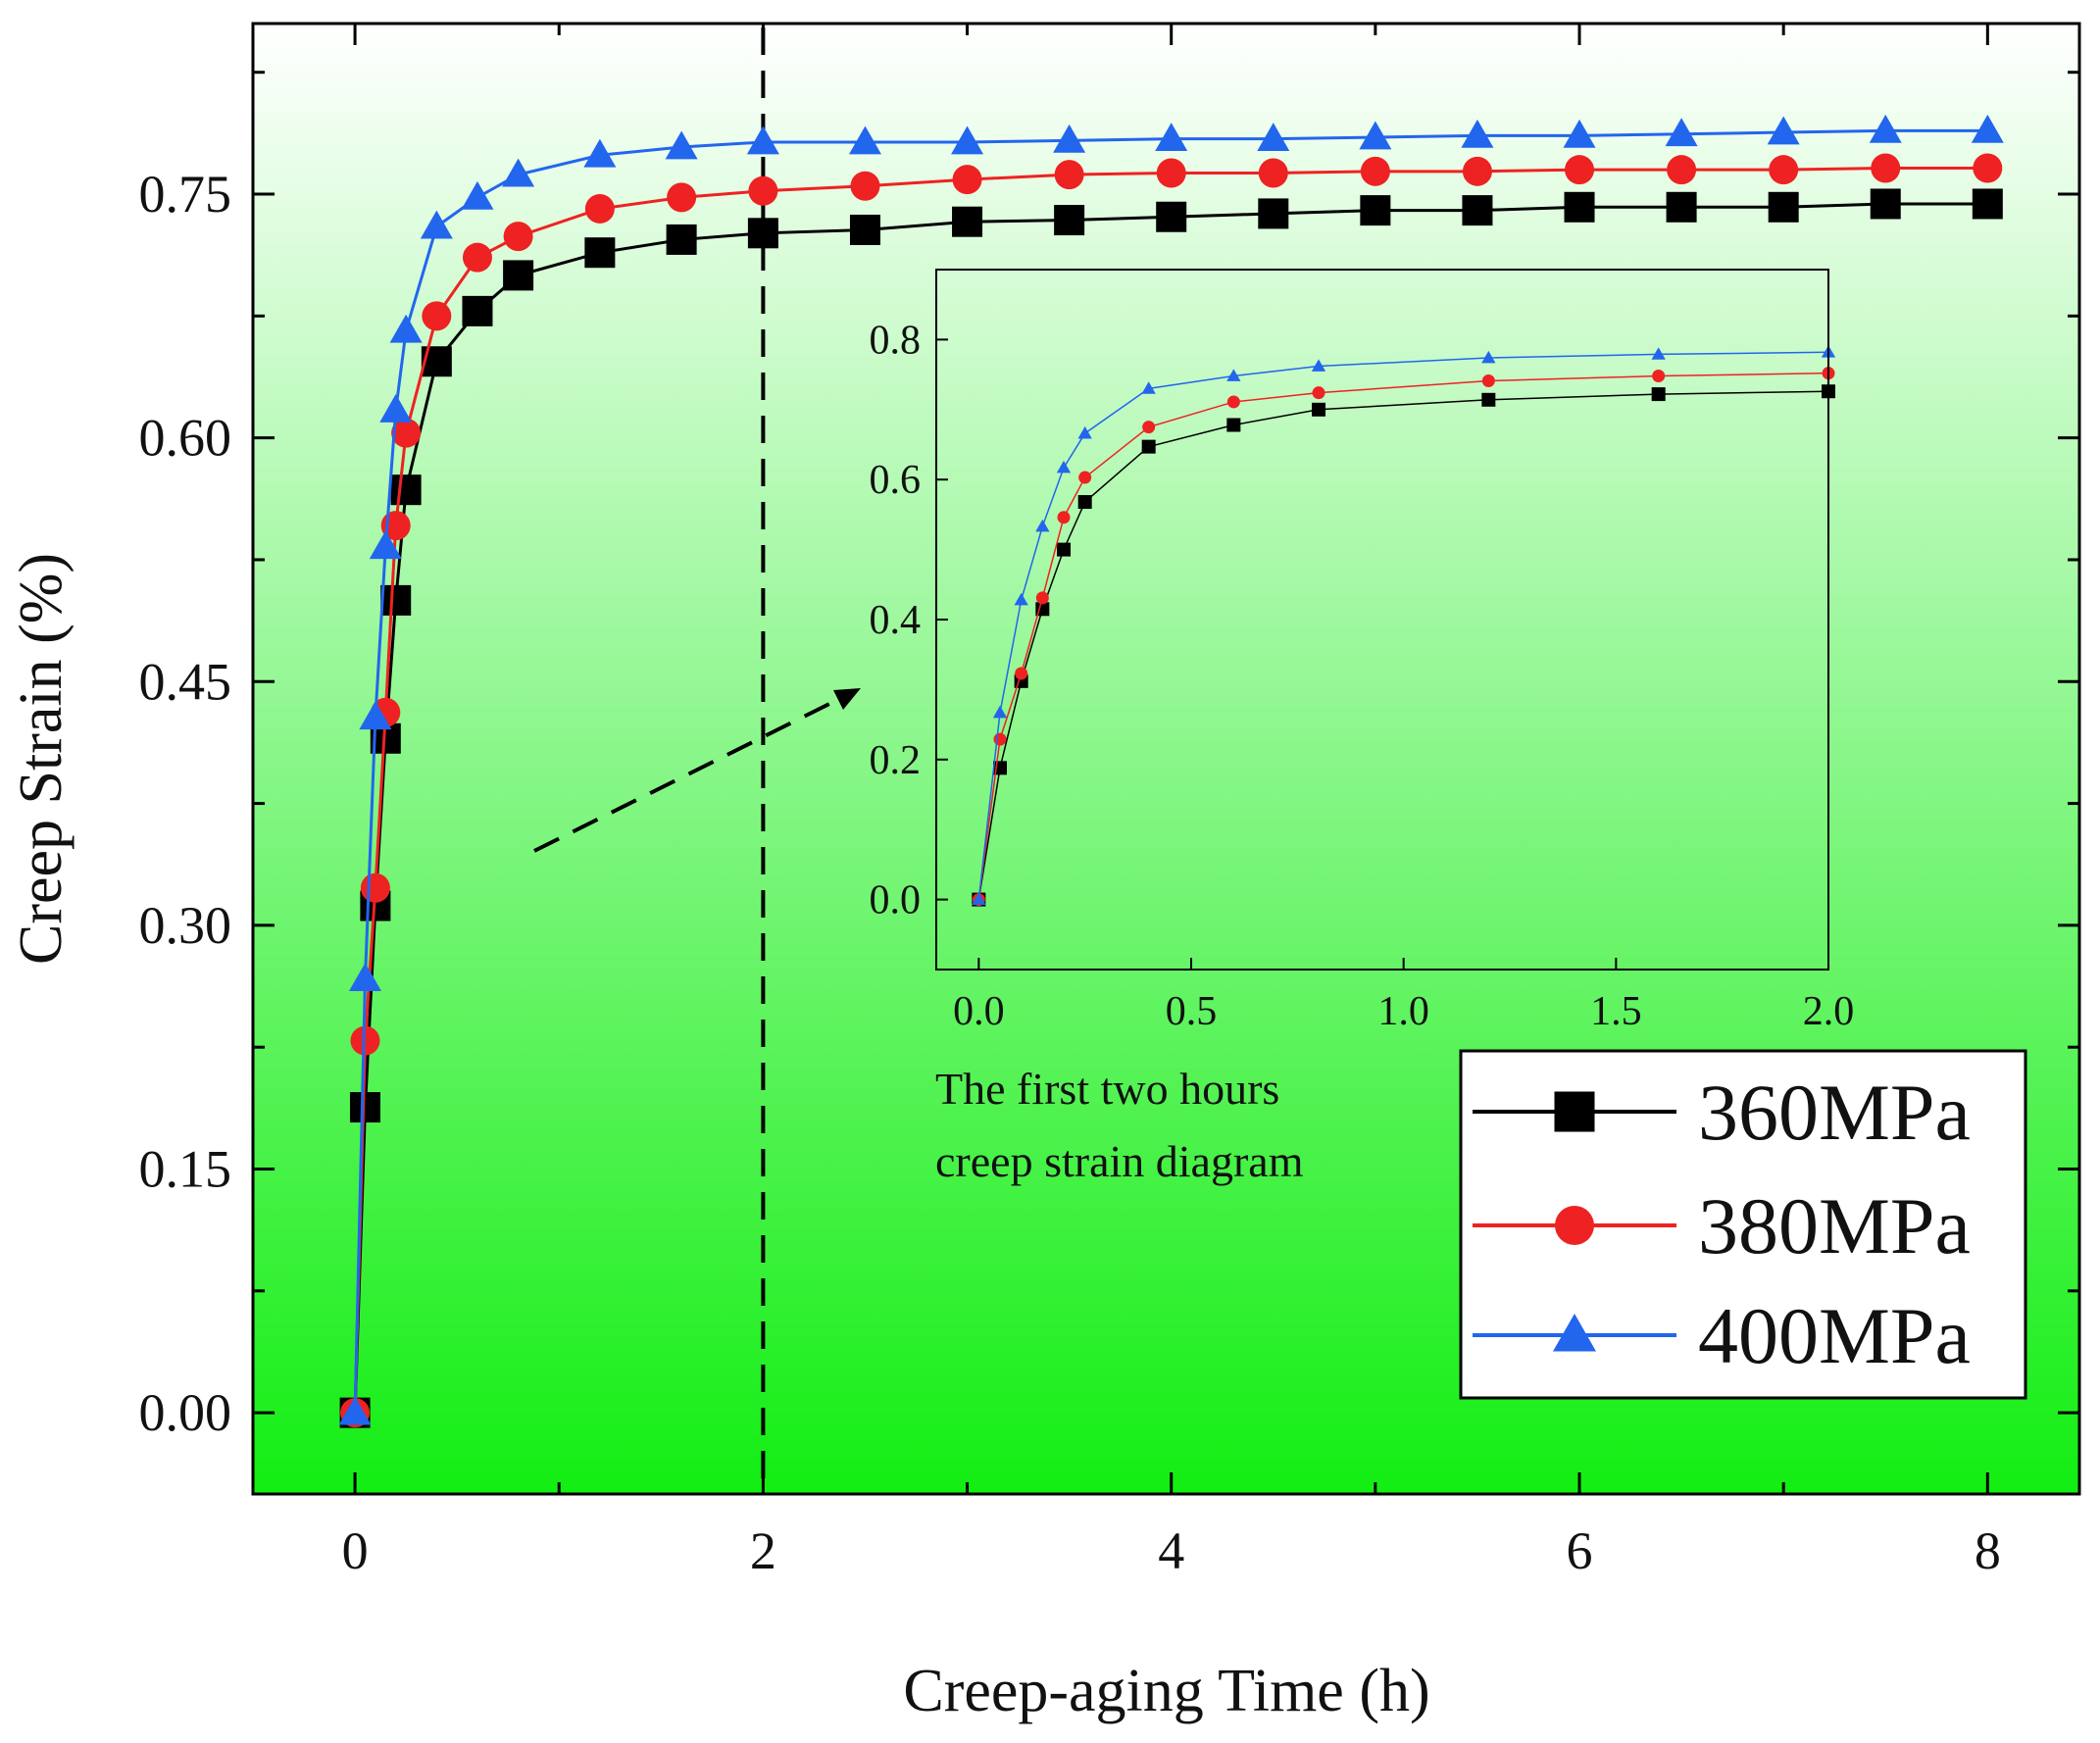  Describe the element at coordinates (1743, 1224) in the screenshot. I see `legend: 360MPa 380MPa 400MPa` at that location.